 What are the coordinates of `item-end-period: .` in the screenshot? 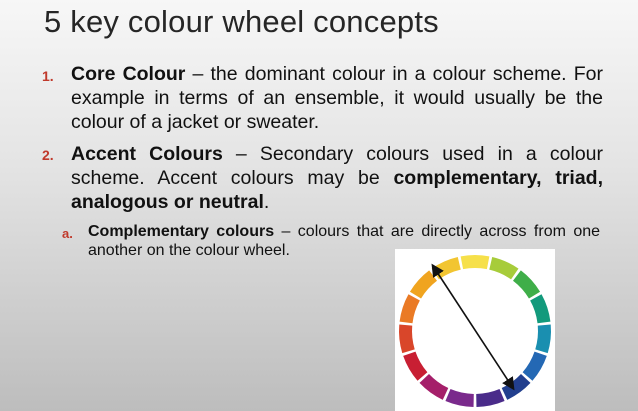 It's located at (266, 202).